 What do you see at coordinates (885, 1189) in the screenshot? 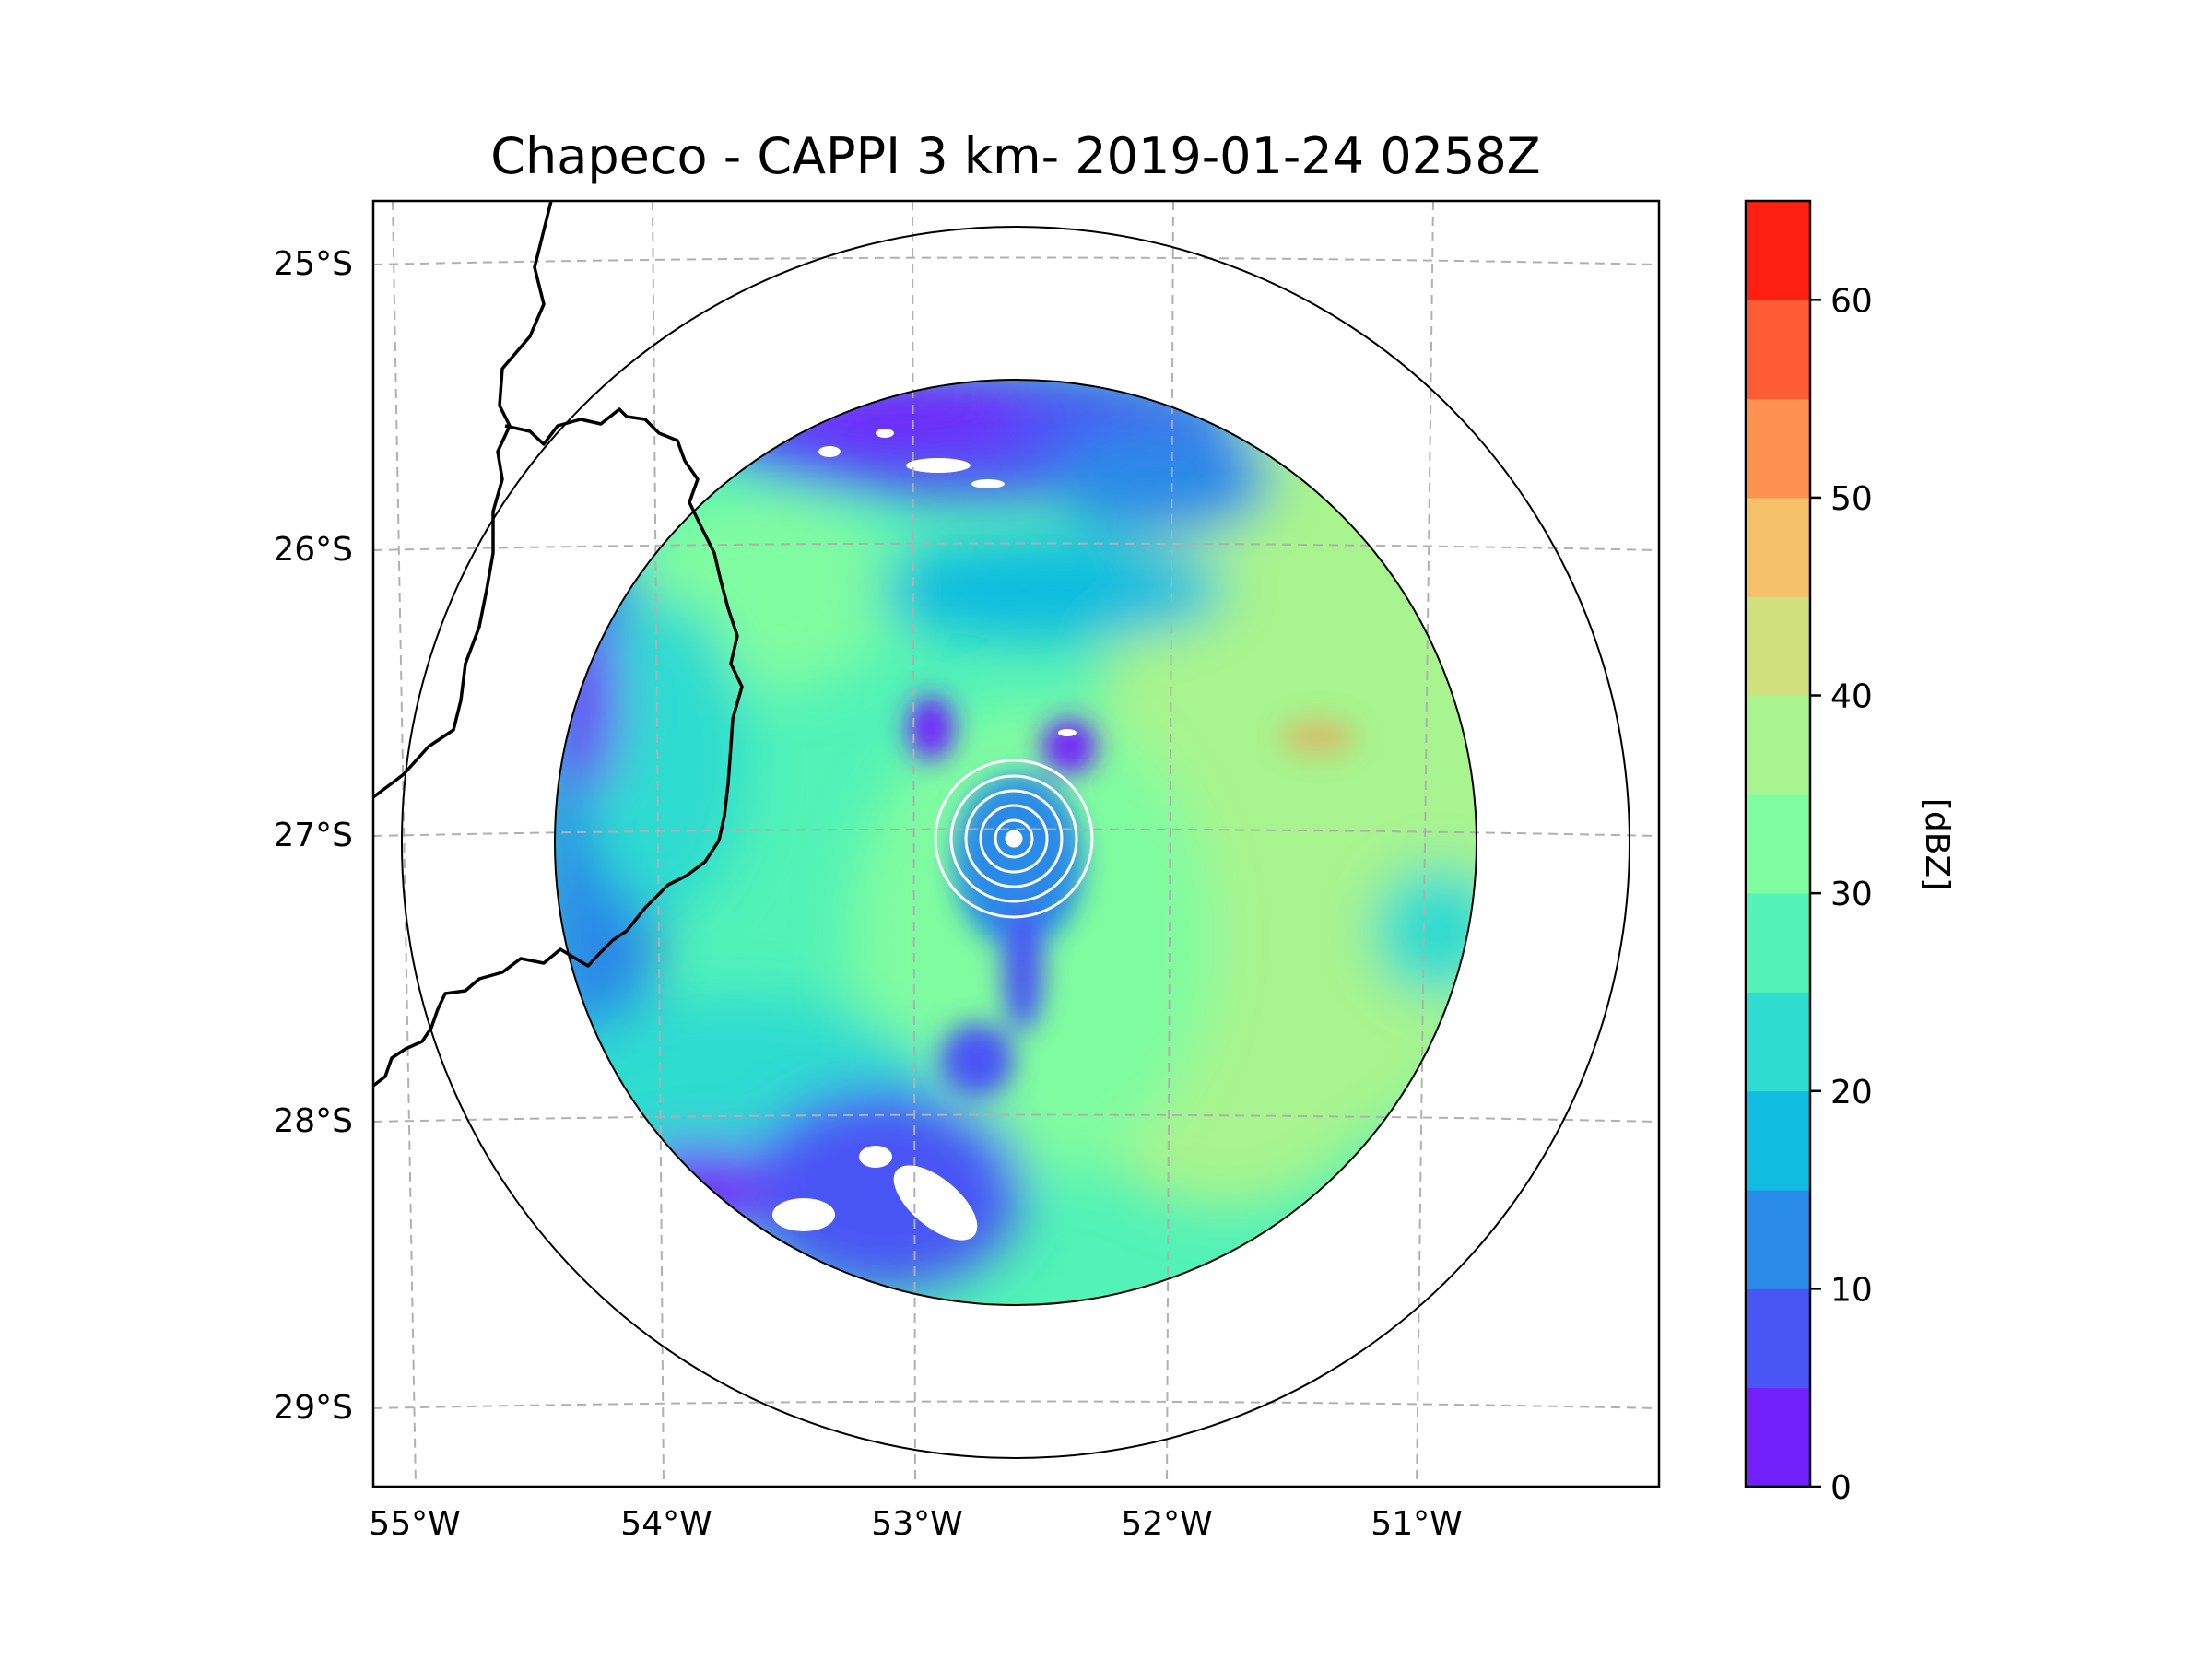
I see `radar-region-south-light` at bounding box center [885, 1189].